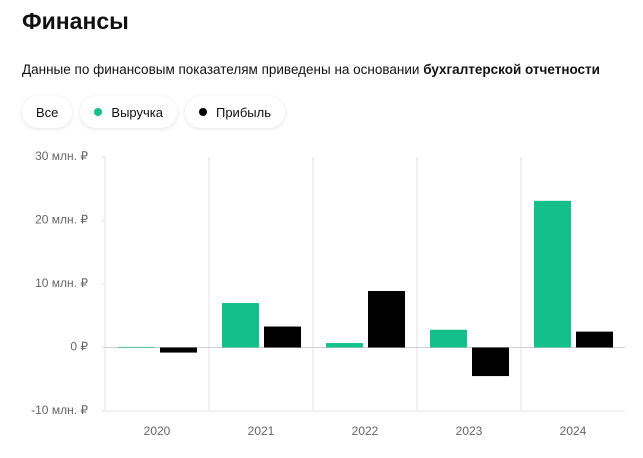 This screenshot has height=458, width=643. I want to click on legend-label: Выручка, so click(137, 112).